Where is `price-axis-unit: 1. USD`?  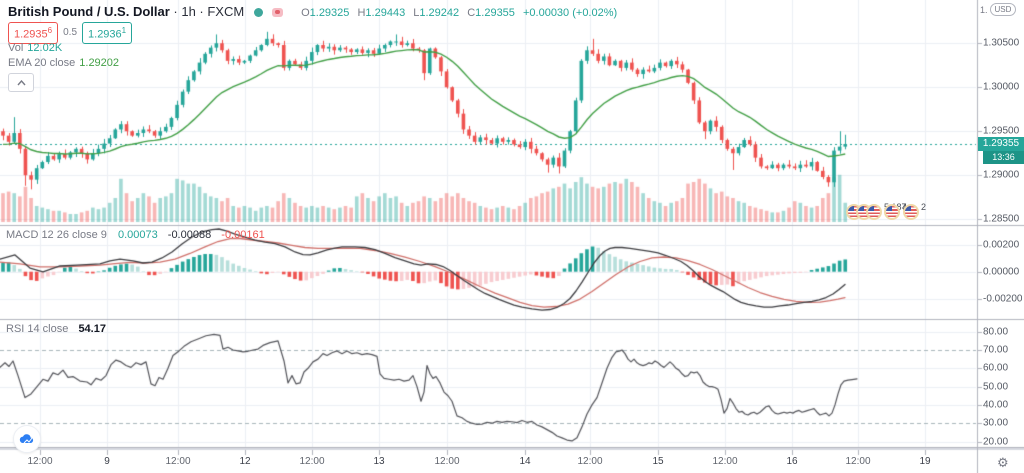
price-axis-unit: 1. USD is located at coordinates (998, 9).